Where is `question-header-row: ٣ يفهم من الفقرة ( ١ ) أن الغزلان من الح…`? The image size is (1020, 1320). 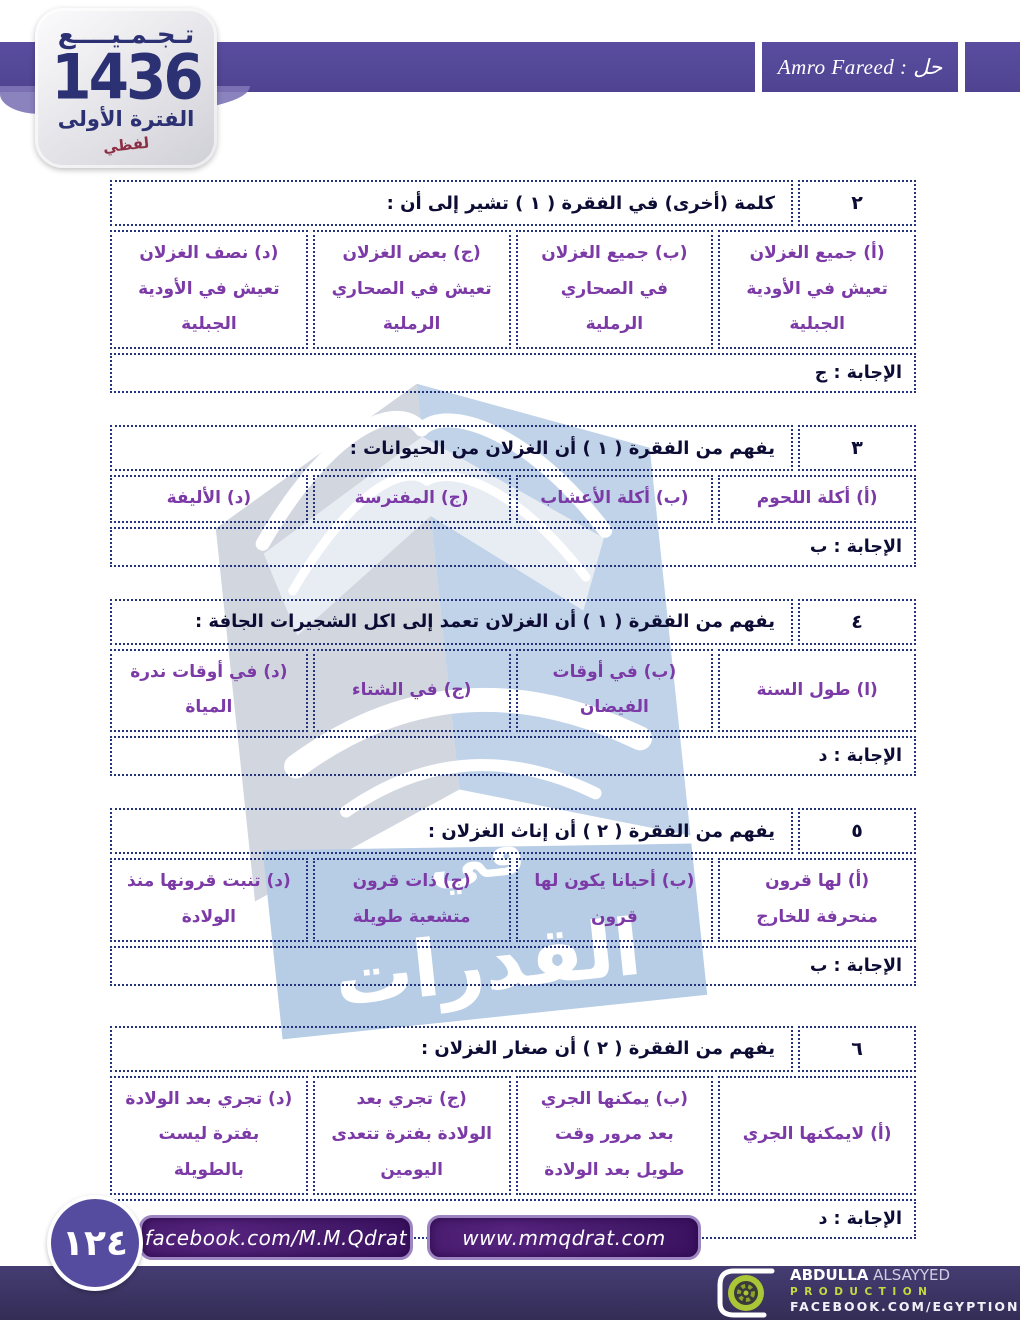 question-header-row: ٣ يفهم من الفقرة ( ١ ) أن الغزلان من الح… is located at coordinates (513, 448).